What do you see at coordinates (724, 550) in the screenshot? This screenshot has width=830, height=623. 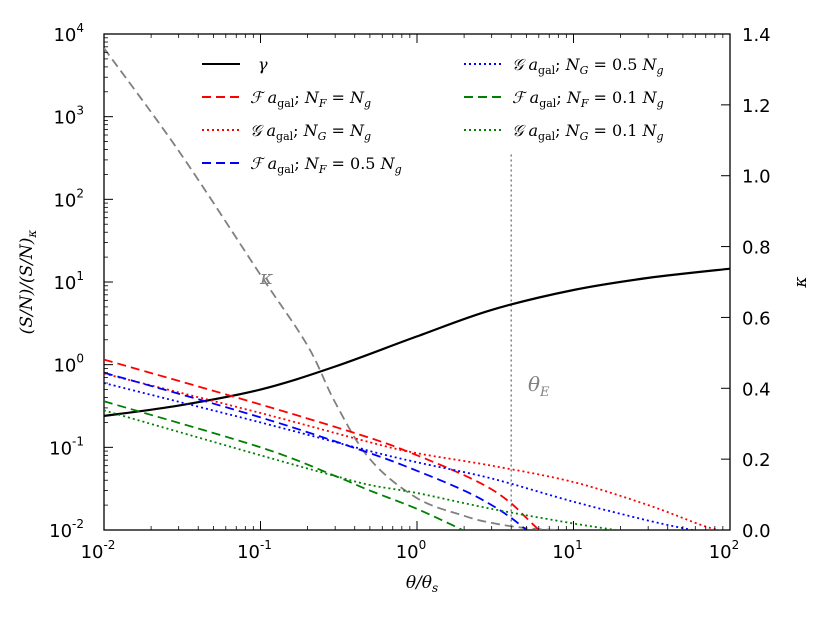 I see `x-tick-label-4: 10²` at bounding box center [724, 550].